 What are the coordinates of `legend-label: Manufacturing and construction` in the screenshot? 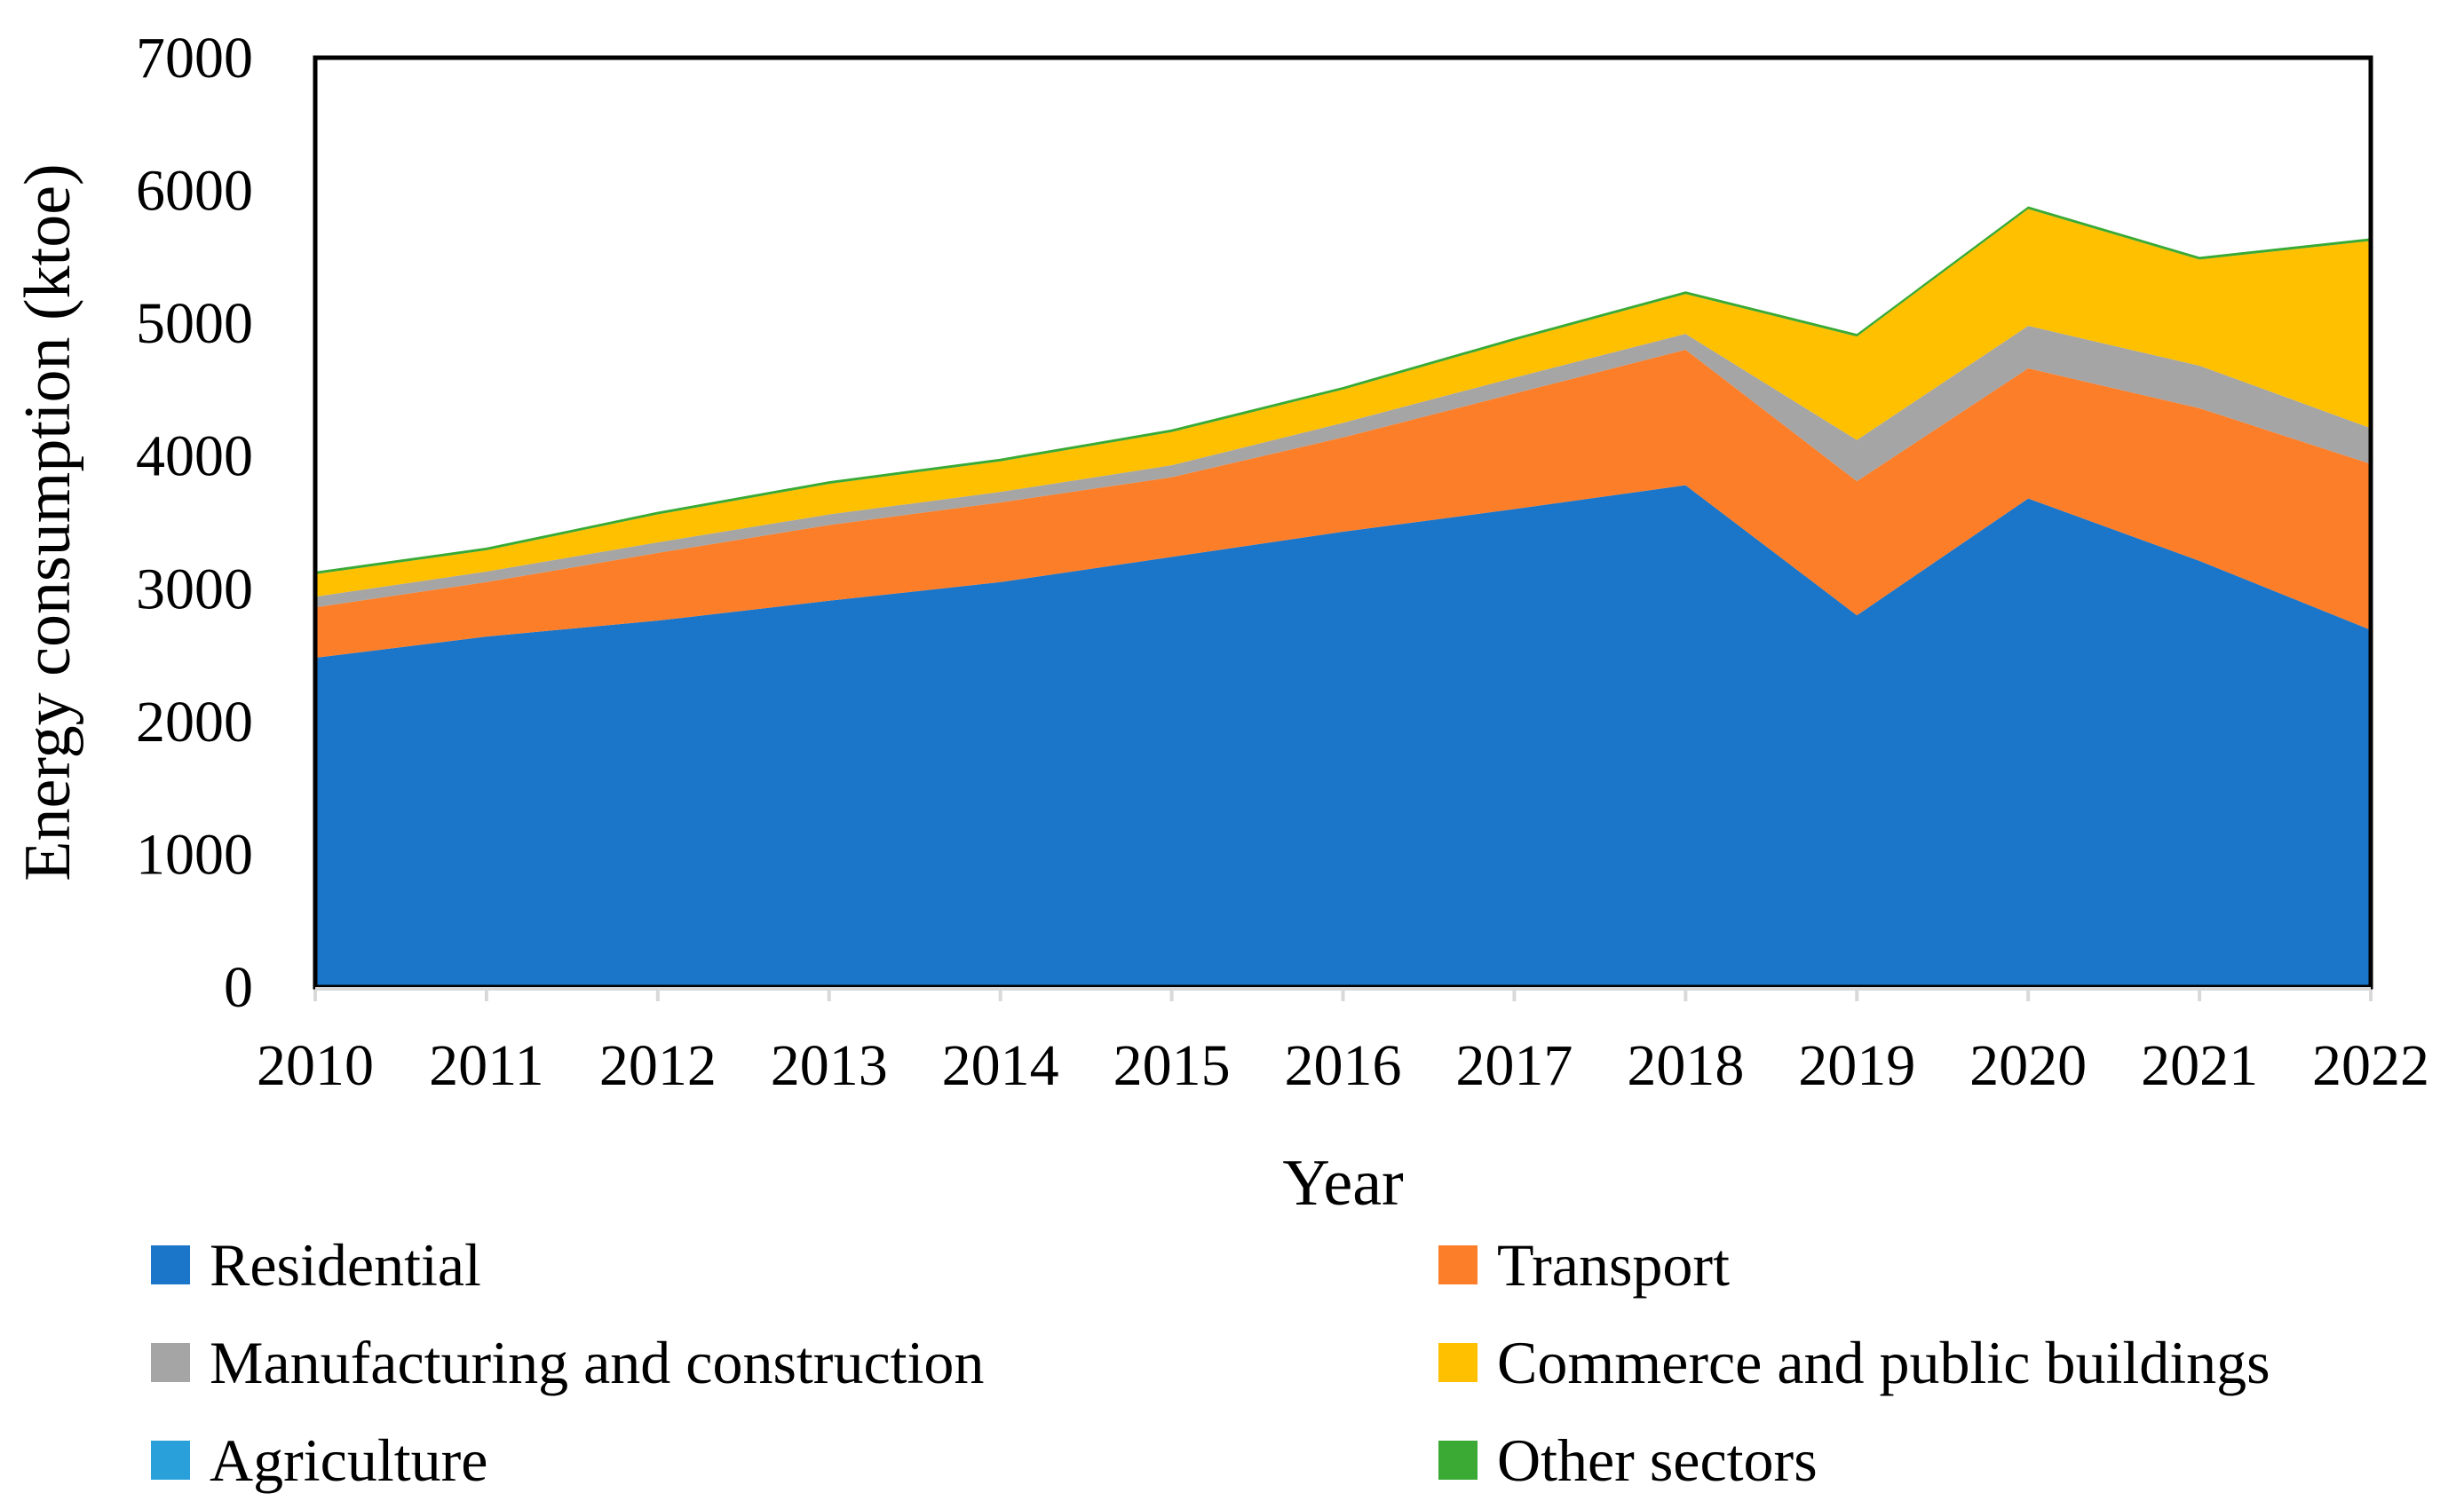 It's located at (598, 1362).